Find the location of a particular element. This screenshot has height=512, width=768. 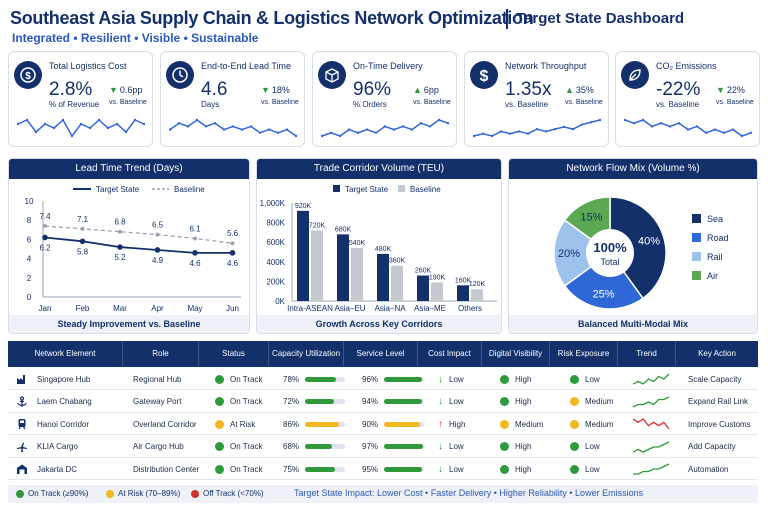

bar-label-target: 680K is located at coordinates (343, 229).